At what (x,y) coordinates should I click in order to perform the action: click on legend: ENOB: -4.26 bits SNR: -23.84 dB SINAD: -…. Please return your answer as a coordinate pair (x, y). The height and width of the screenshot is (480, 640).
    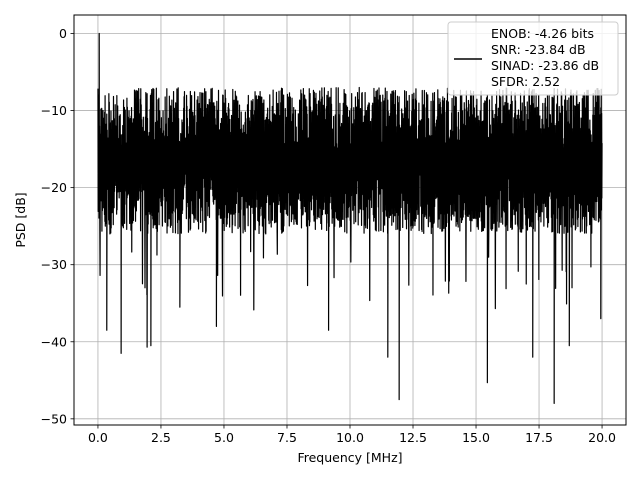
    Looking at the image, I should click on (533, 58).